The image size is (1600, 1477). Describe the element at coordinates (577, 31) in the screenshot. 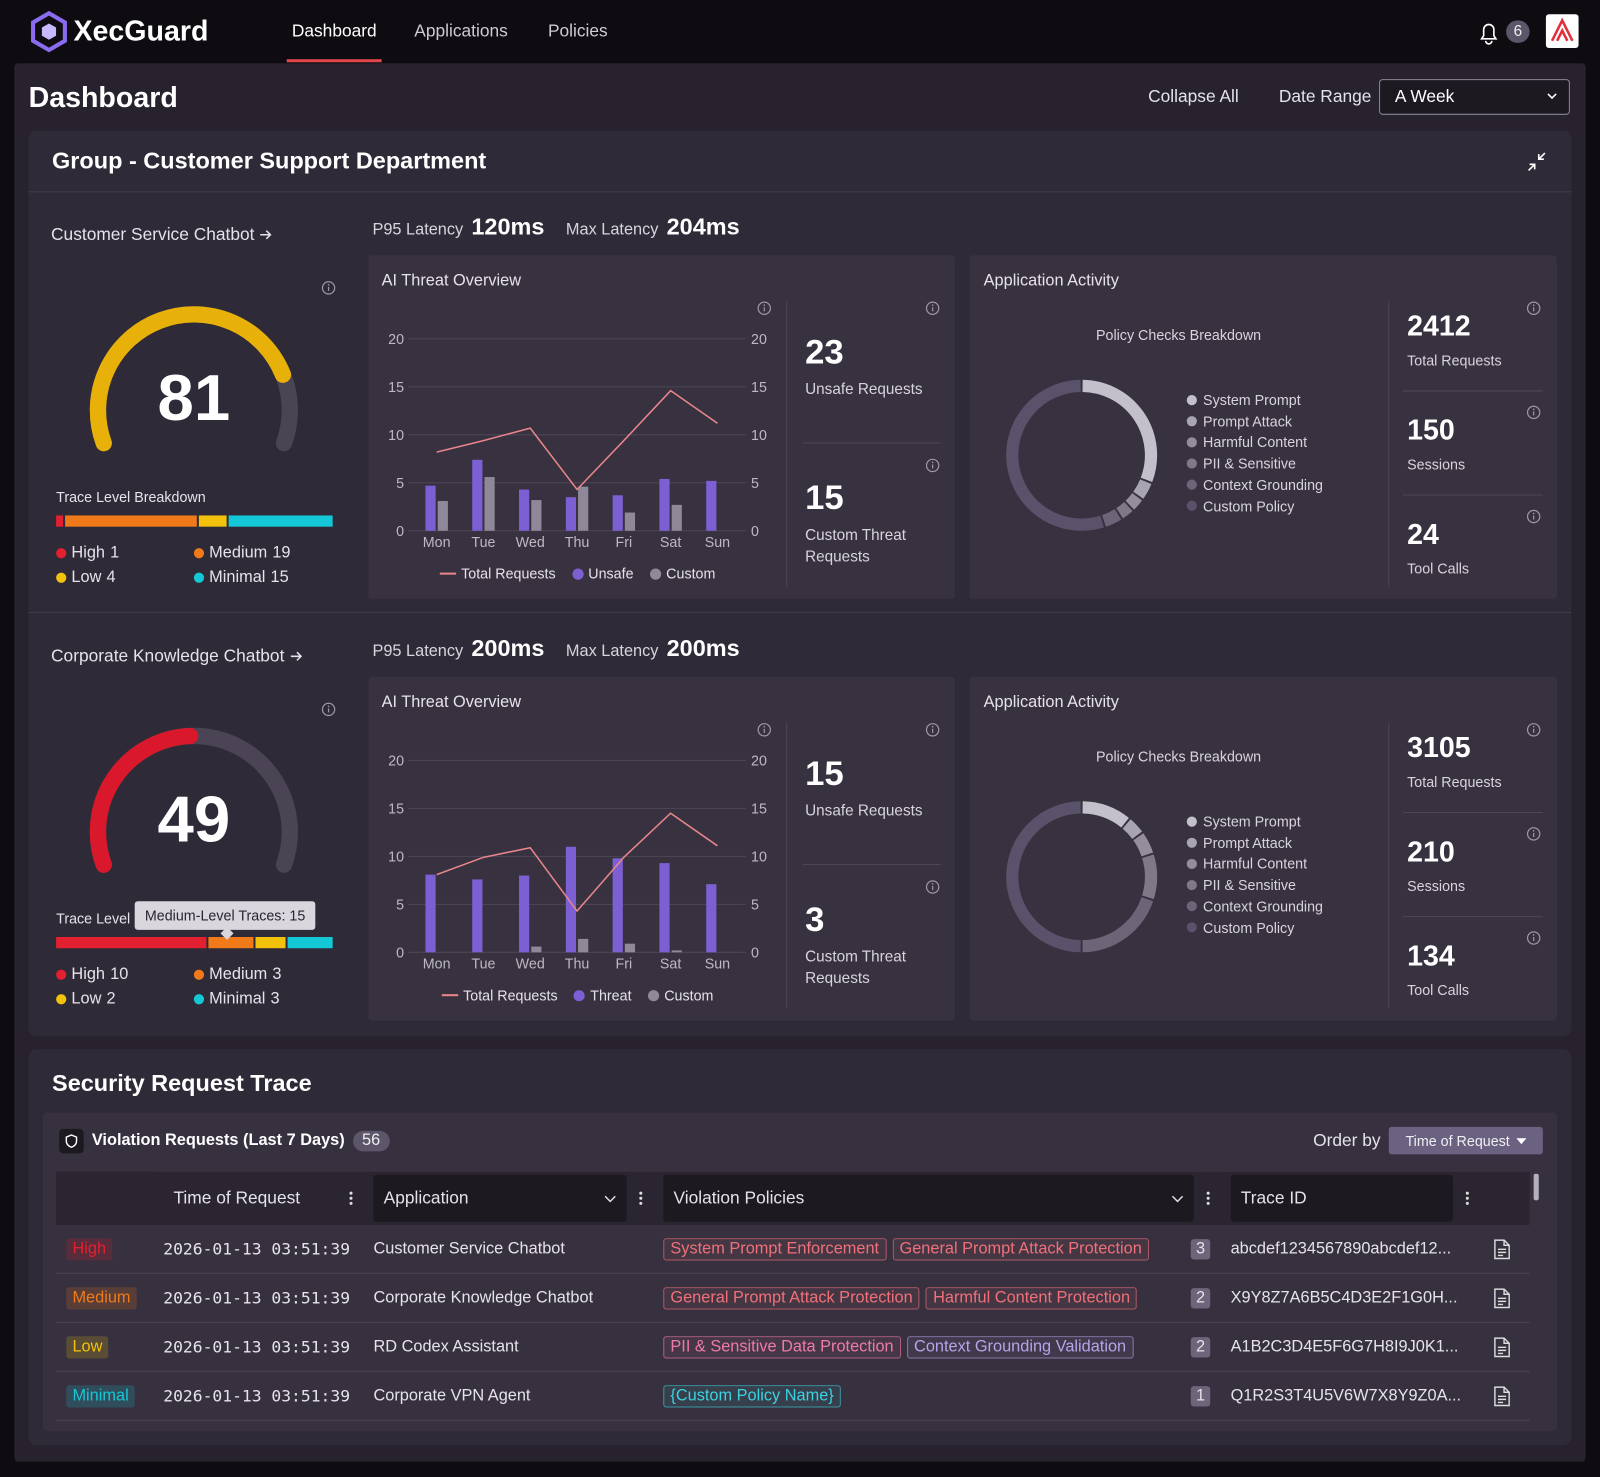

I see `nav-link: Policies` at that location.